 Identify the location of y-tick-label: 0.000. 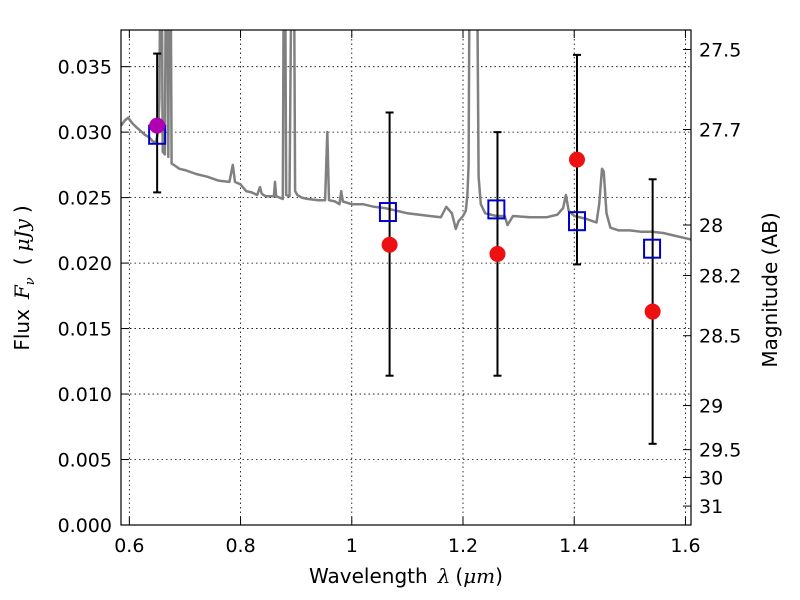
(85, 526).